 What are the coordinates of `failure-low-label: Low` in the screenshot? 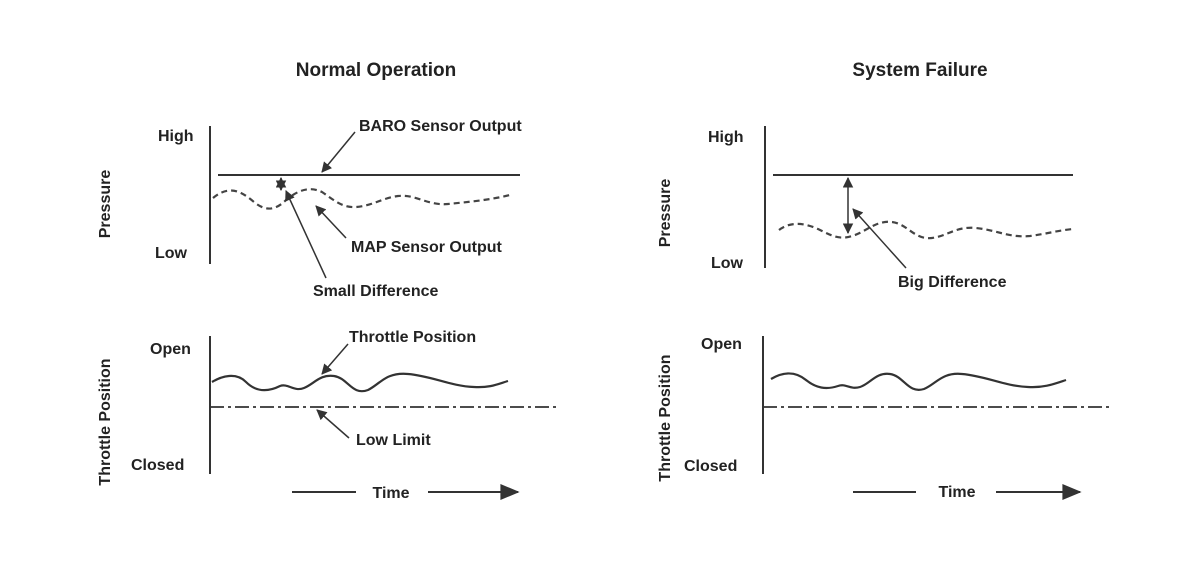 It's located at (727, 263).